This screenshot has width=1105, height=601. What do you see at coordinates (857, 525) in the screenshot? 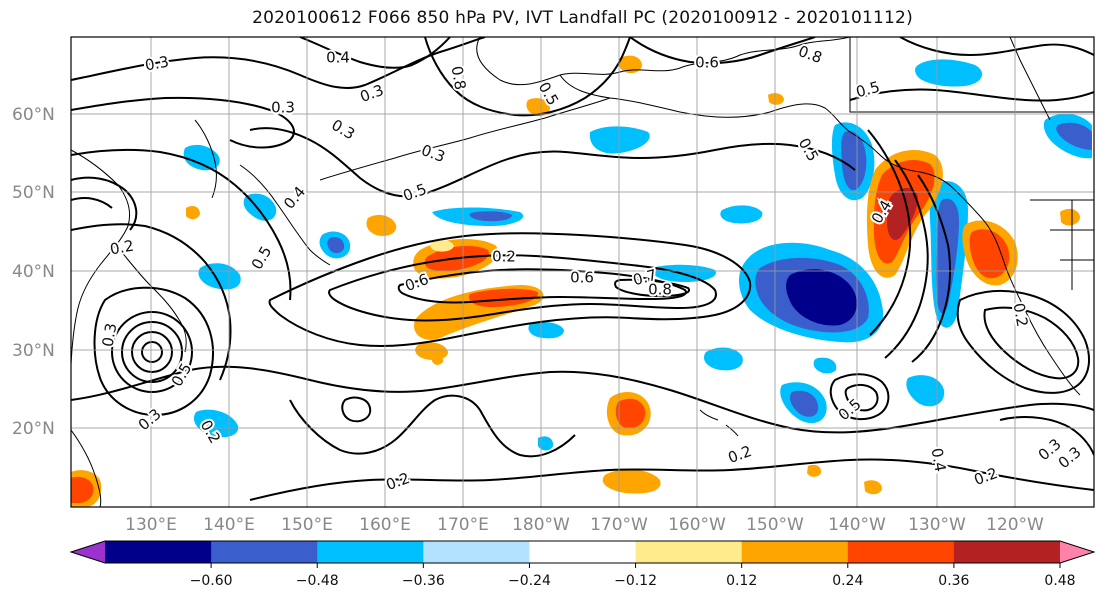
I see `lon-label: 140°W` at bounding box center [857, 525].